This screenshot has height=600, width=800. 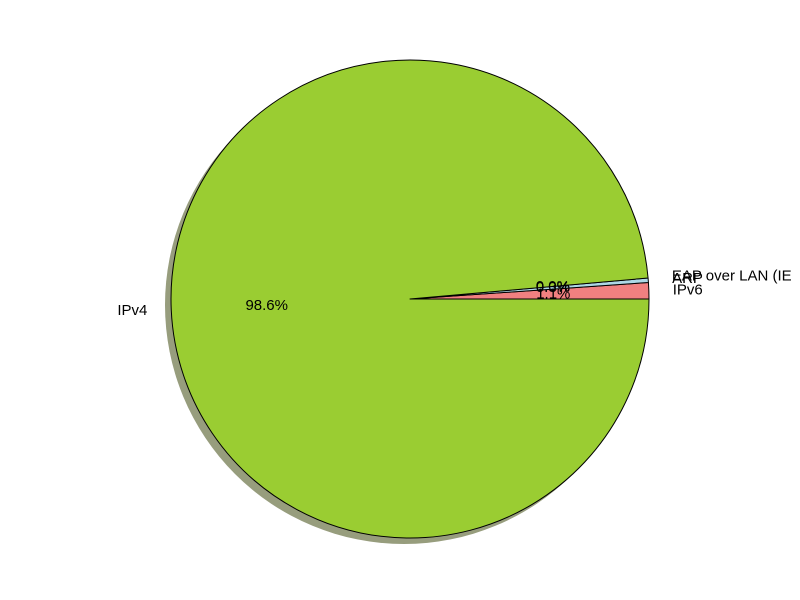 I want to click on slice-percent-arp: 0.3%, so click(x=553, y=287).